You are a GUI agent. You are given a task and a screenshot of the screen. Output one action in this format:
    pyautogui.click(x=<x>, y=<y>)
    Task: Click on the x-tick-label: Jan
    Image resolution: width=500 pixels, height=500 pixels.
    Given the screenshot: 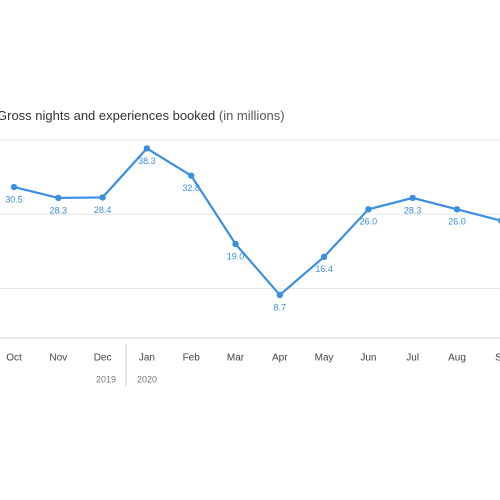 What is the action you would take?
    pyautogui.click(x=147, y=358)
    